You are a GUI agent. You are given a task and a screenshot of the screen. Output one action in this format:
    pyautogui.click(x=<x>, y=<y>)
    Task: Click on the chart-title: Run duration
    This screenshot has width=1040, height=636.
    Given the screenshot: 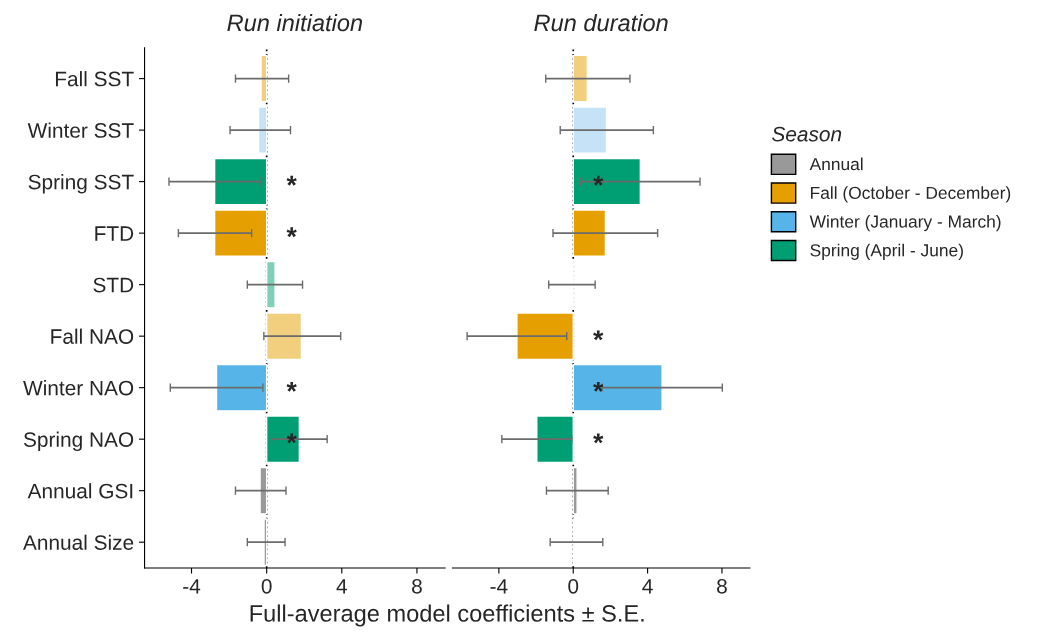 What is the action you would take?
    pyautogui.click(x=601, y=22)
    